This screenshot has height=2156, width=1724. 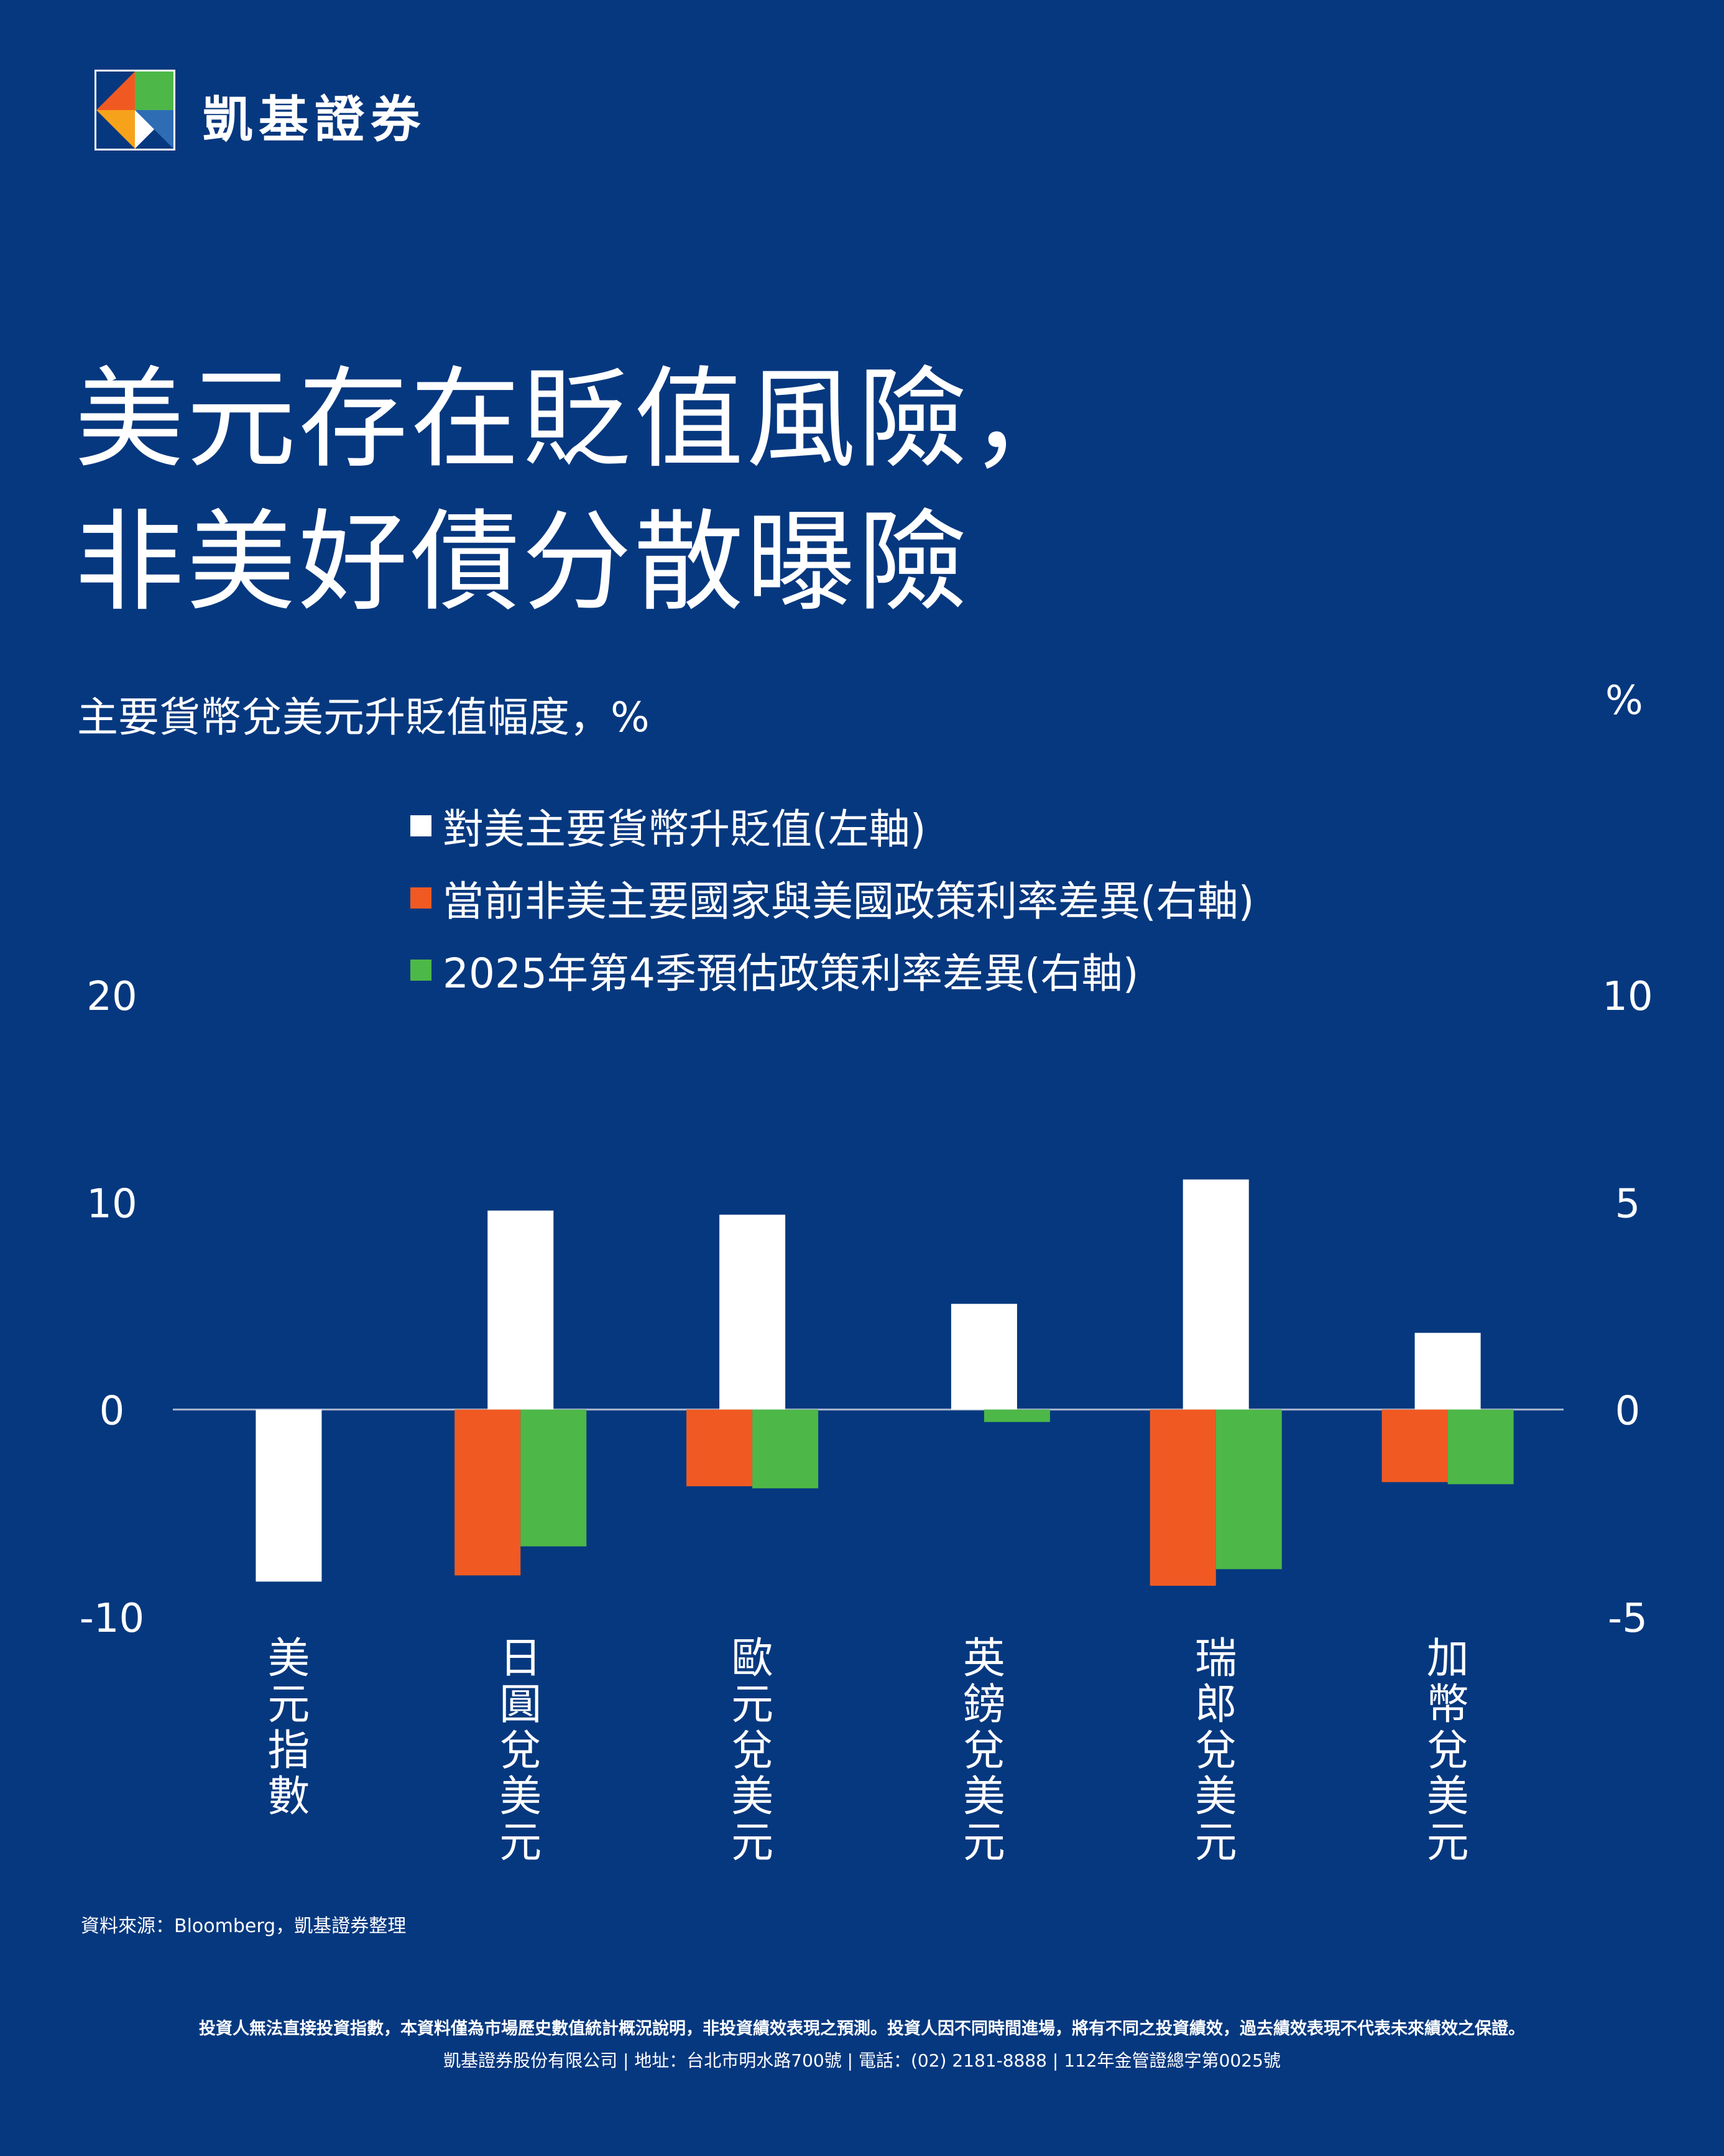 What do you see at coordinates (420, 825) in the screenshot?
I see `legend-swatch-white` at bounding box center [420, 825].